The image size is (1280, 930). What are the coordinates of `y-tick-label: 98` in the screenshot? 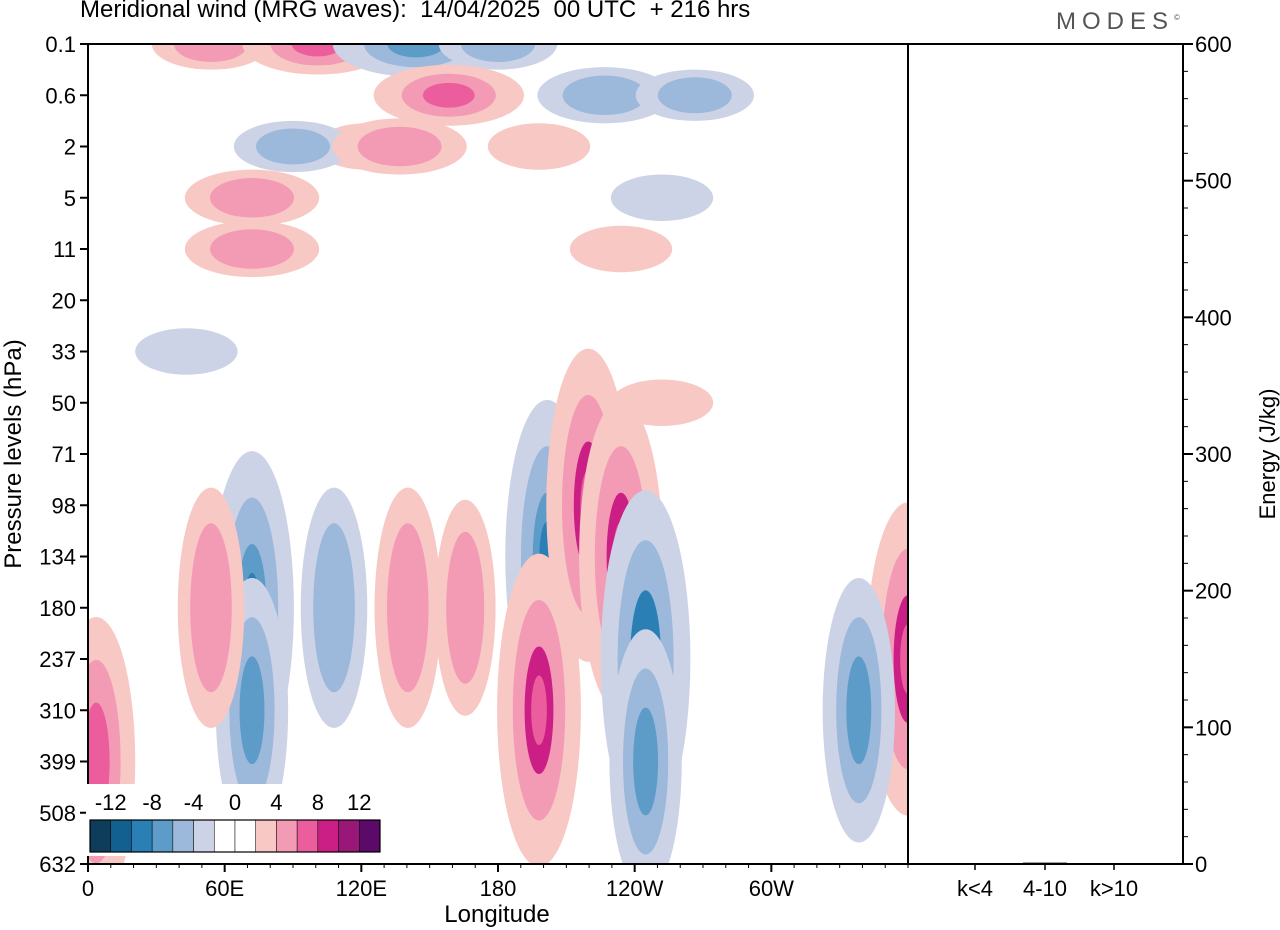 It's located at (64, 505).